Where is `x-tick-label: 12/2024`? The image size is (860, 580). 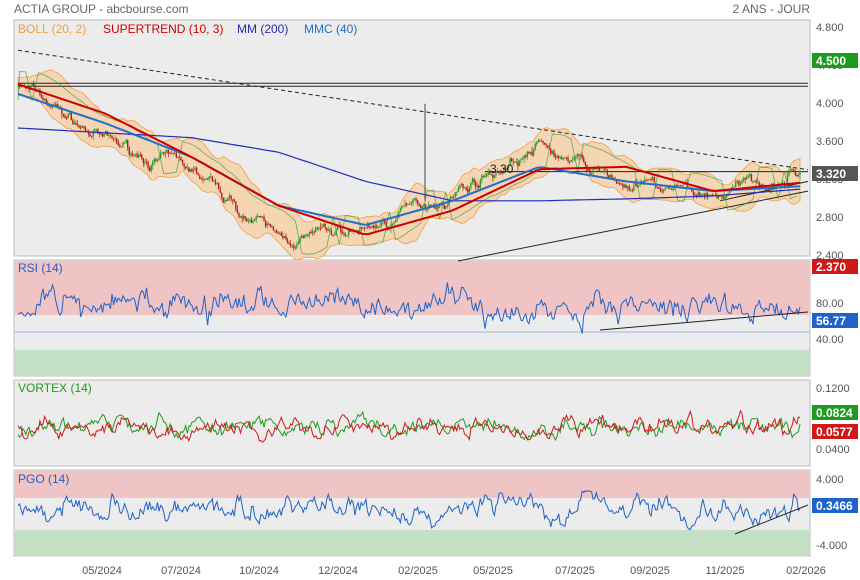
x-tick-label: 12/2024 is located at coordinates (338, 571).